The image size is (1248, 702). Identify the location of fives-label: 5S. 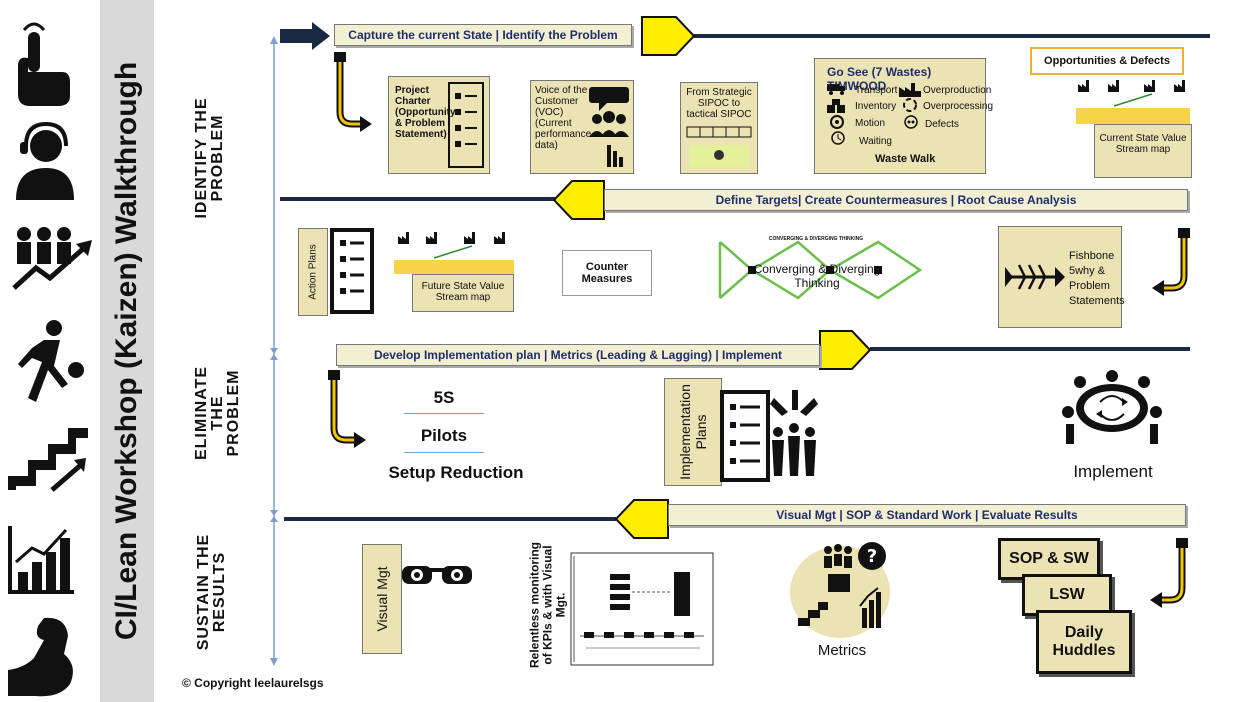
(444, 397).